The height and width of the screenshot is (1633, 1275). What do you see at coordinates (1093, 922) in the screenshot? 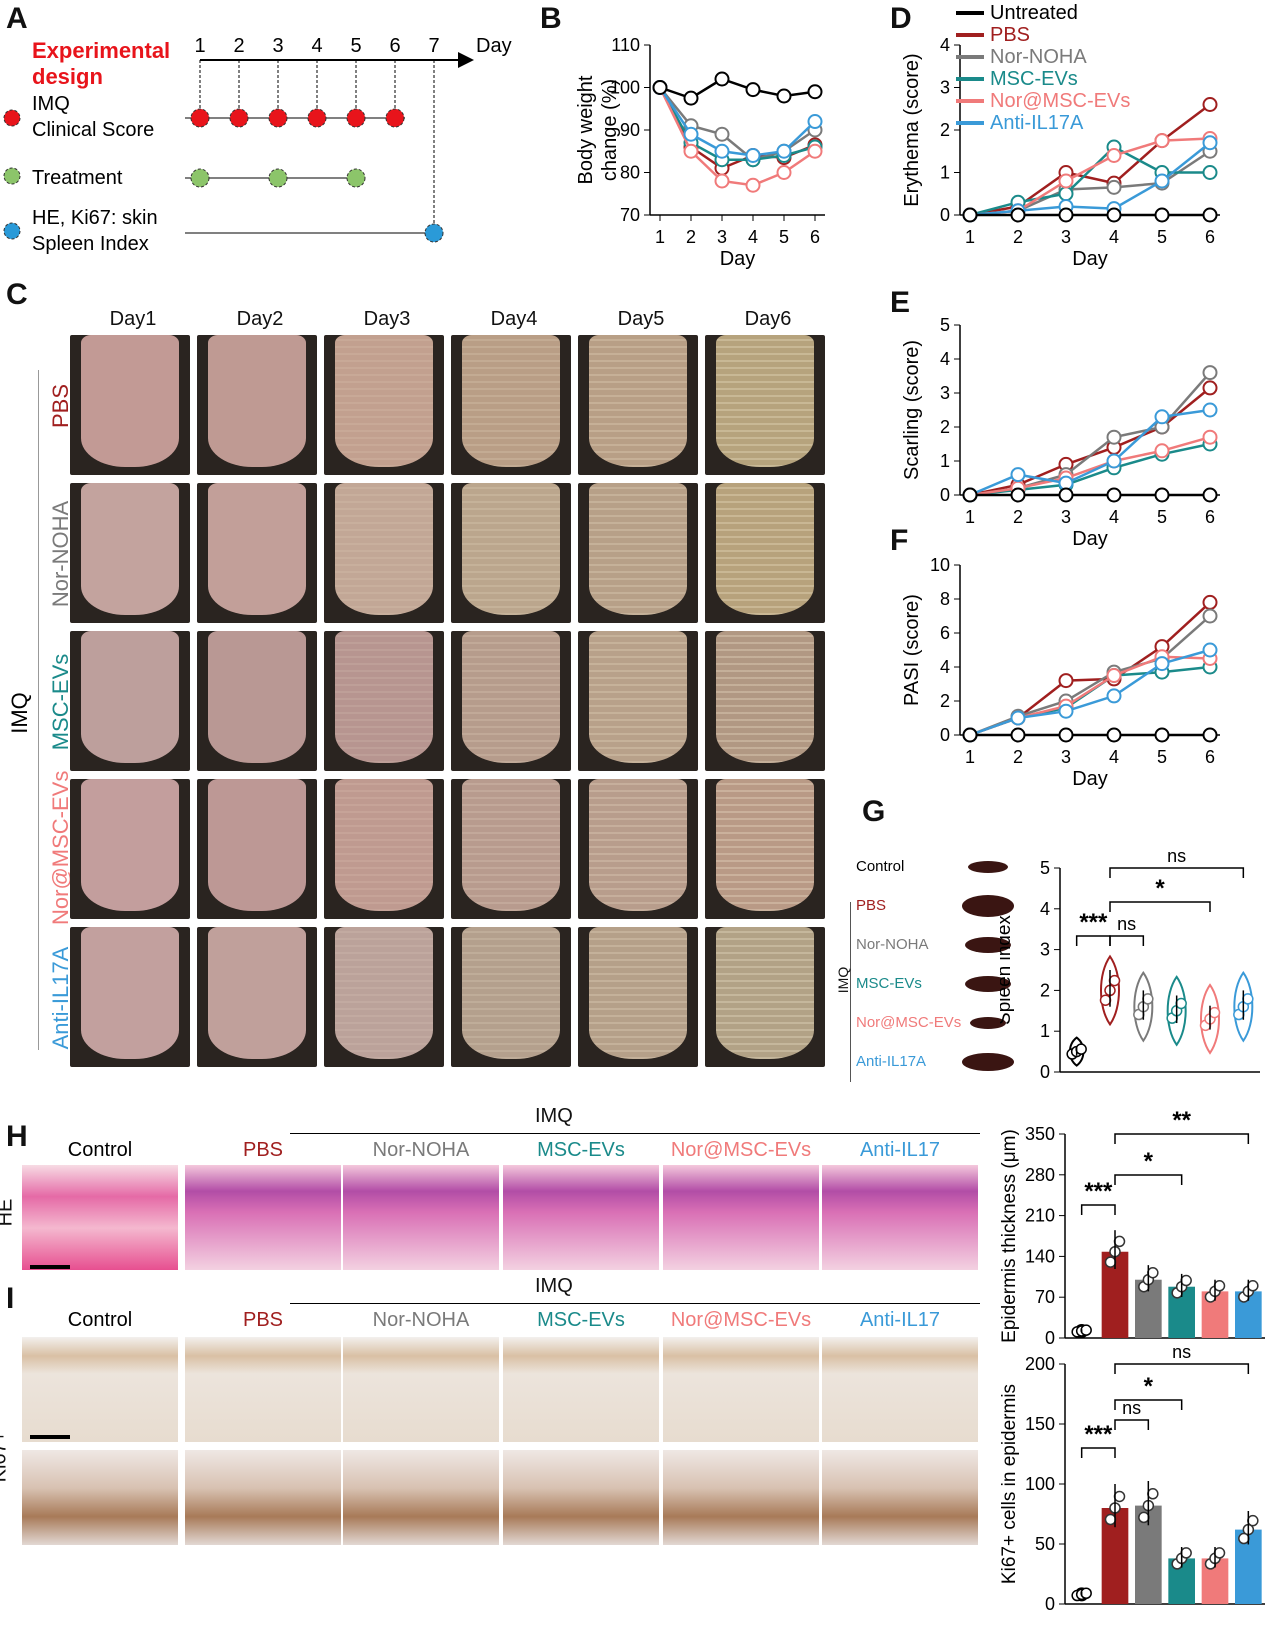
I see `sig-label-0: ***` at bounding box center [1093, 922].